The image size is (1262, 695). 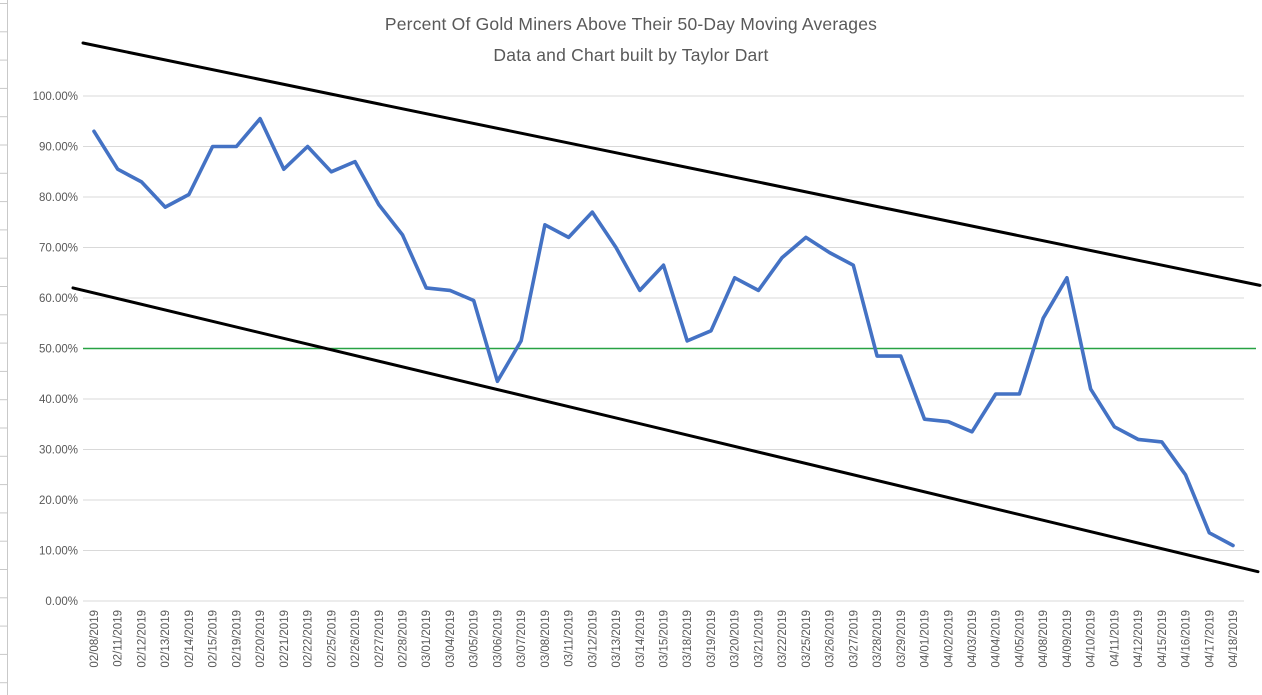 What do you see at coordinates (807, 639) in the screenshot?
I see `x-axis-tick-label: 03/25/2019` at bounding box center [807, 639].